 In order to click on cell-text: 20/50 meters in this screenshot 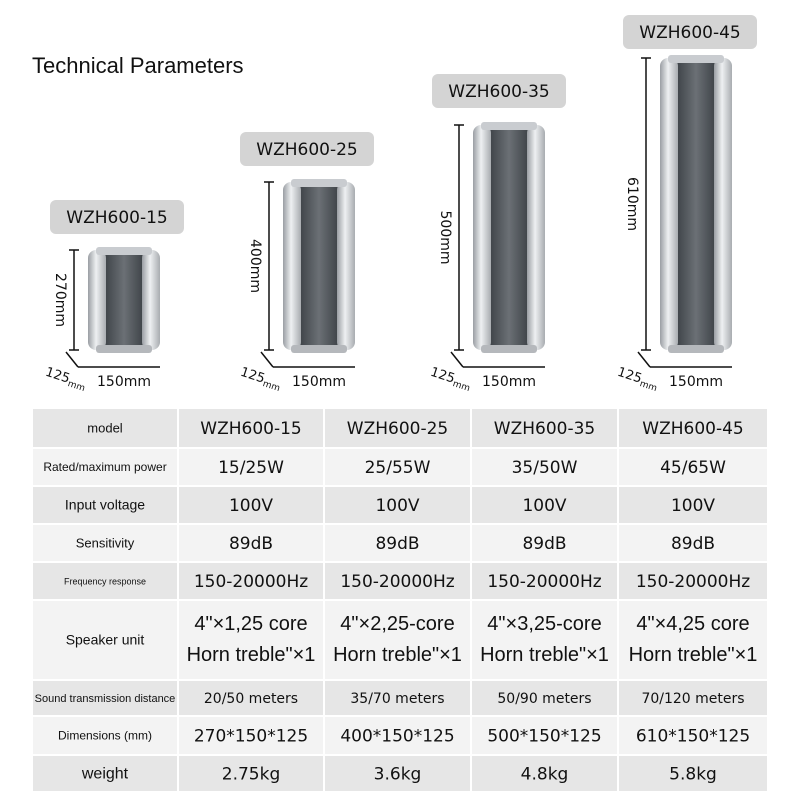, I will do `click(251, 699)`.